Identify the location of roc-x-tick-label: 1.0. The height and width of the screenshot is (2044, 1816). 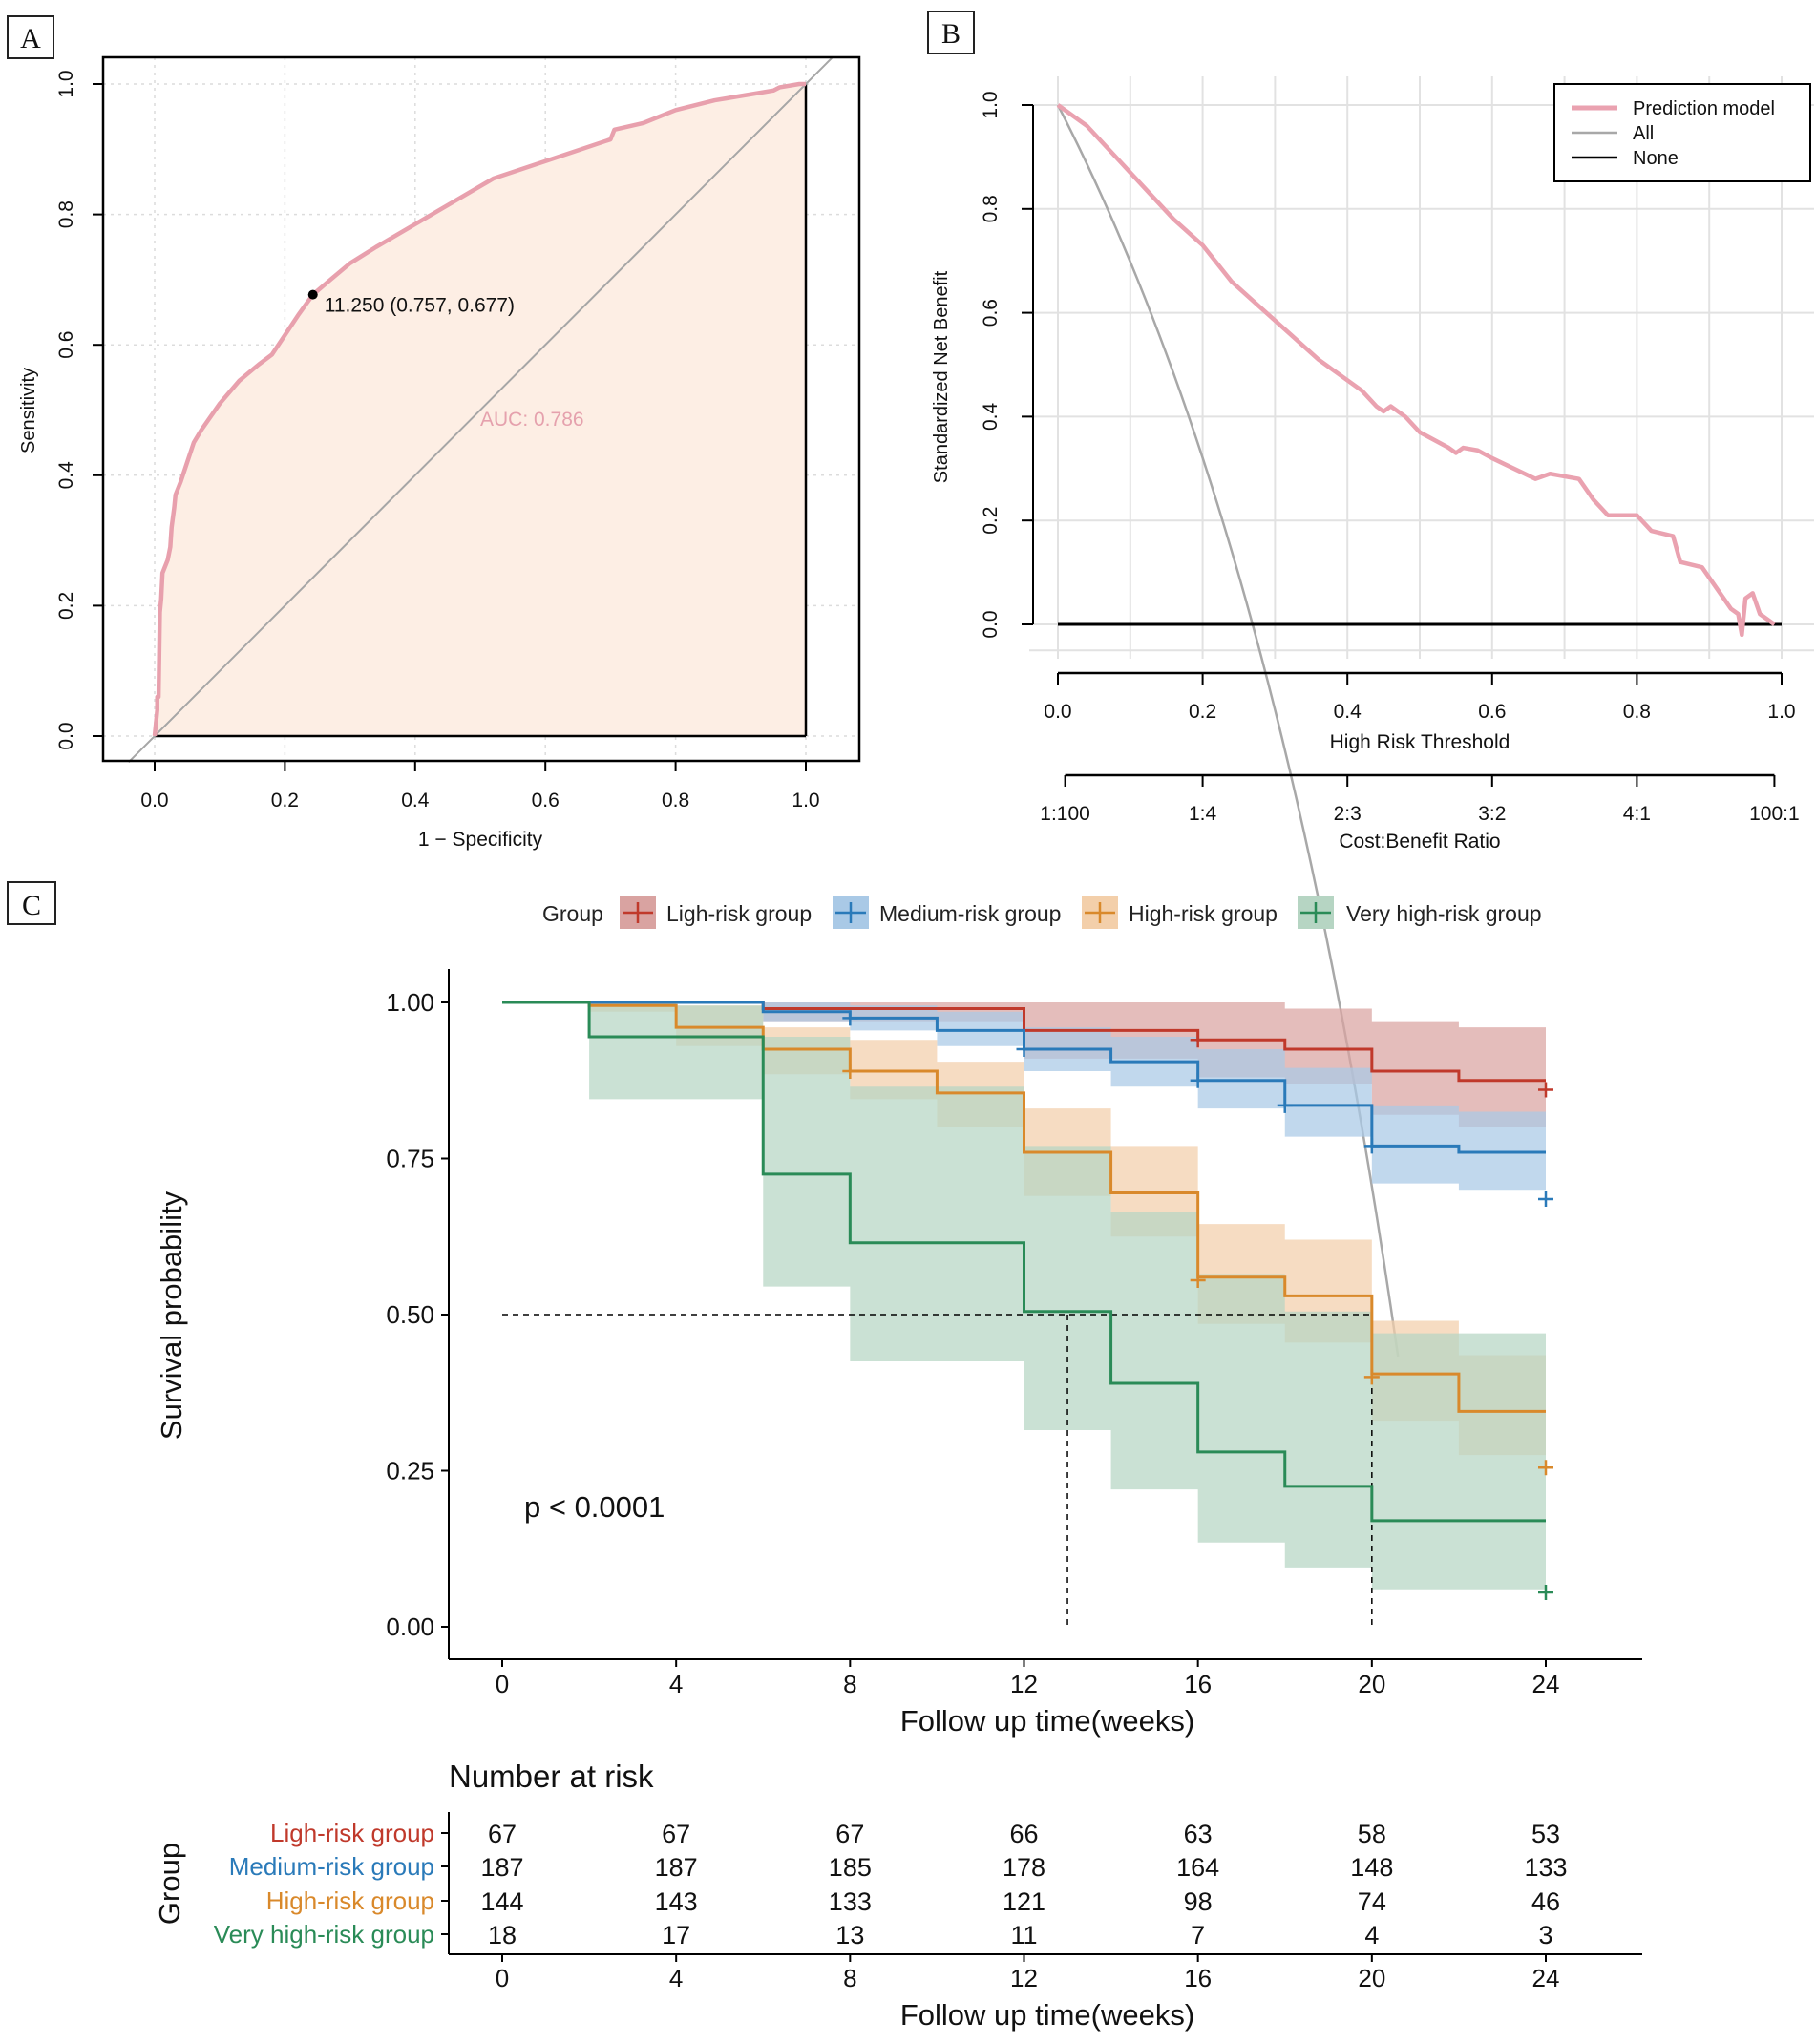
(805, 800).